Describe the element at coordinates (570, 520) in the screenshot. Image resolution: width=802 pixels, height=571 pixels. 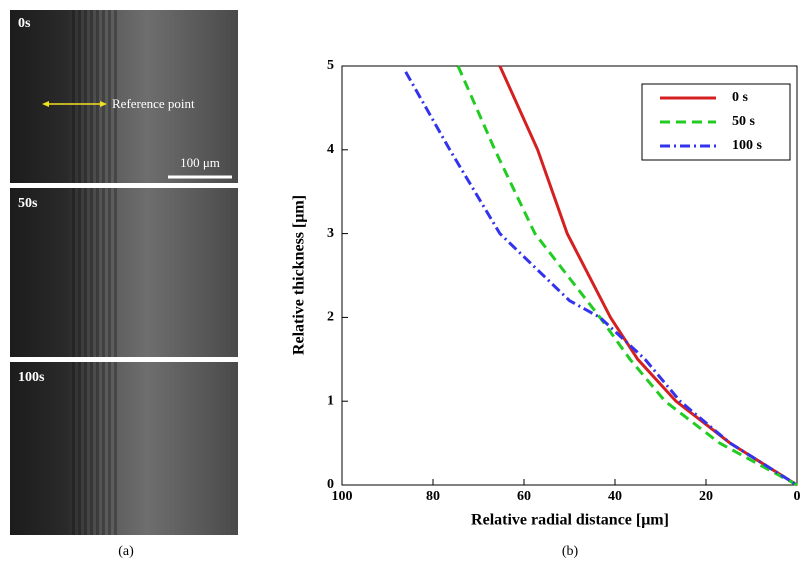
I see `x-axis-label: Relative radial distance [μm]` at that location.